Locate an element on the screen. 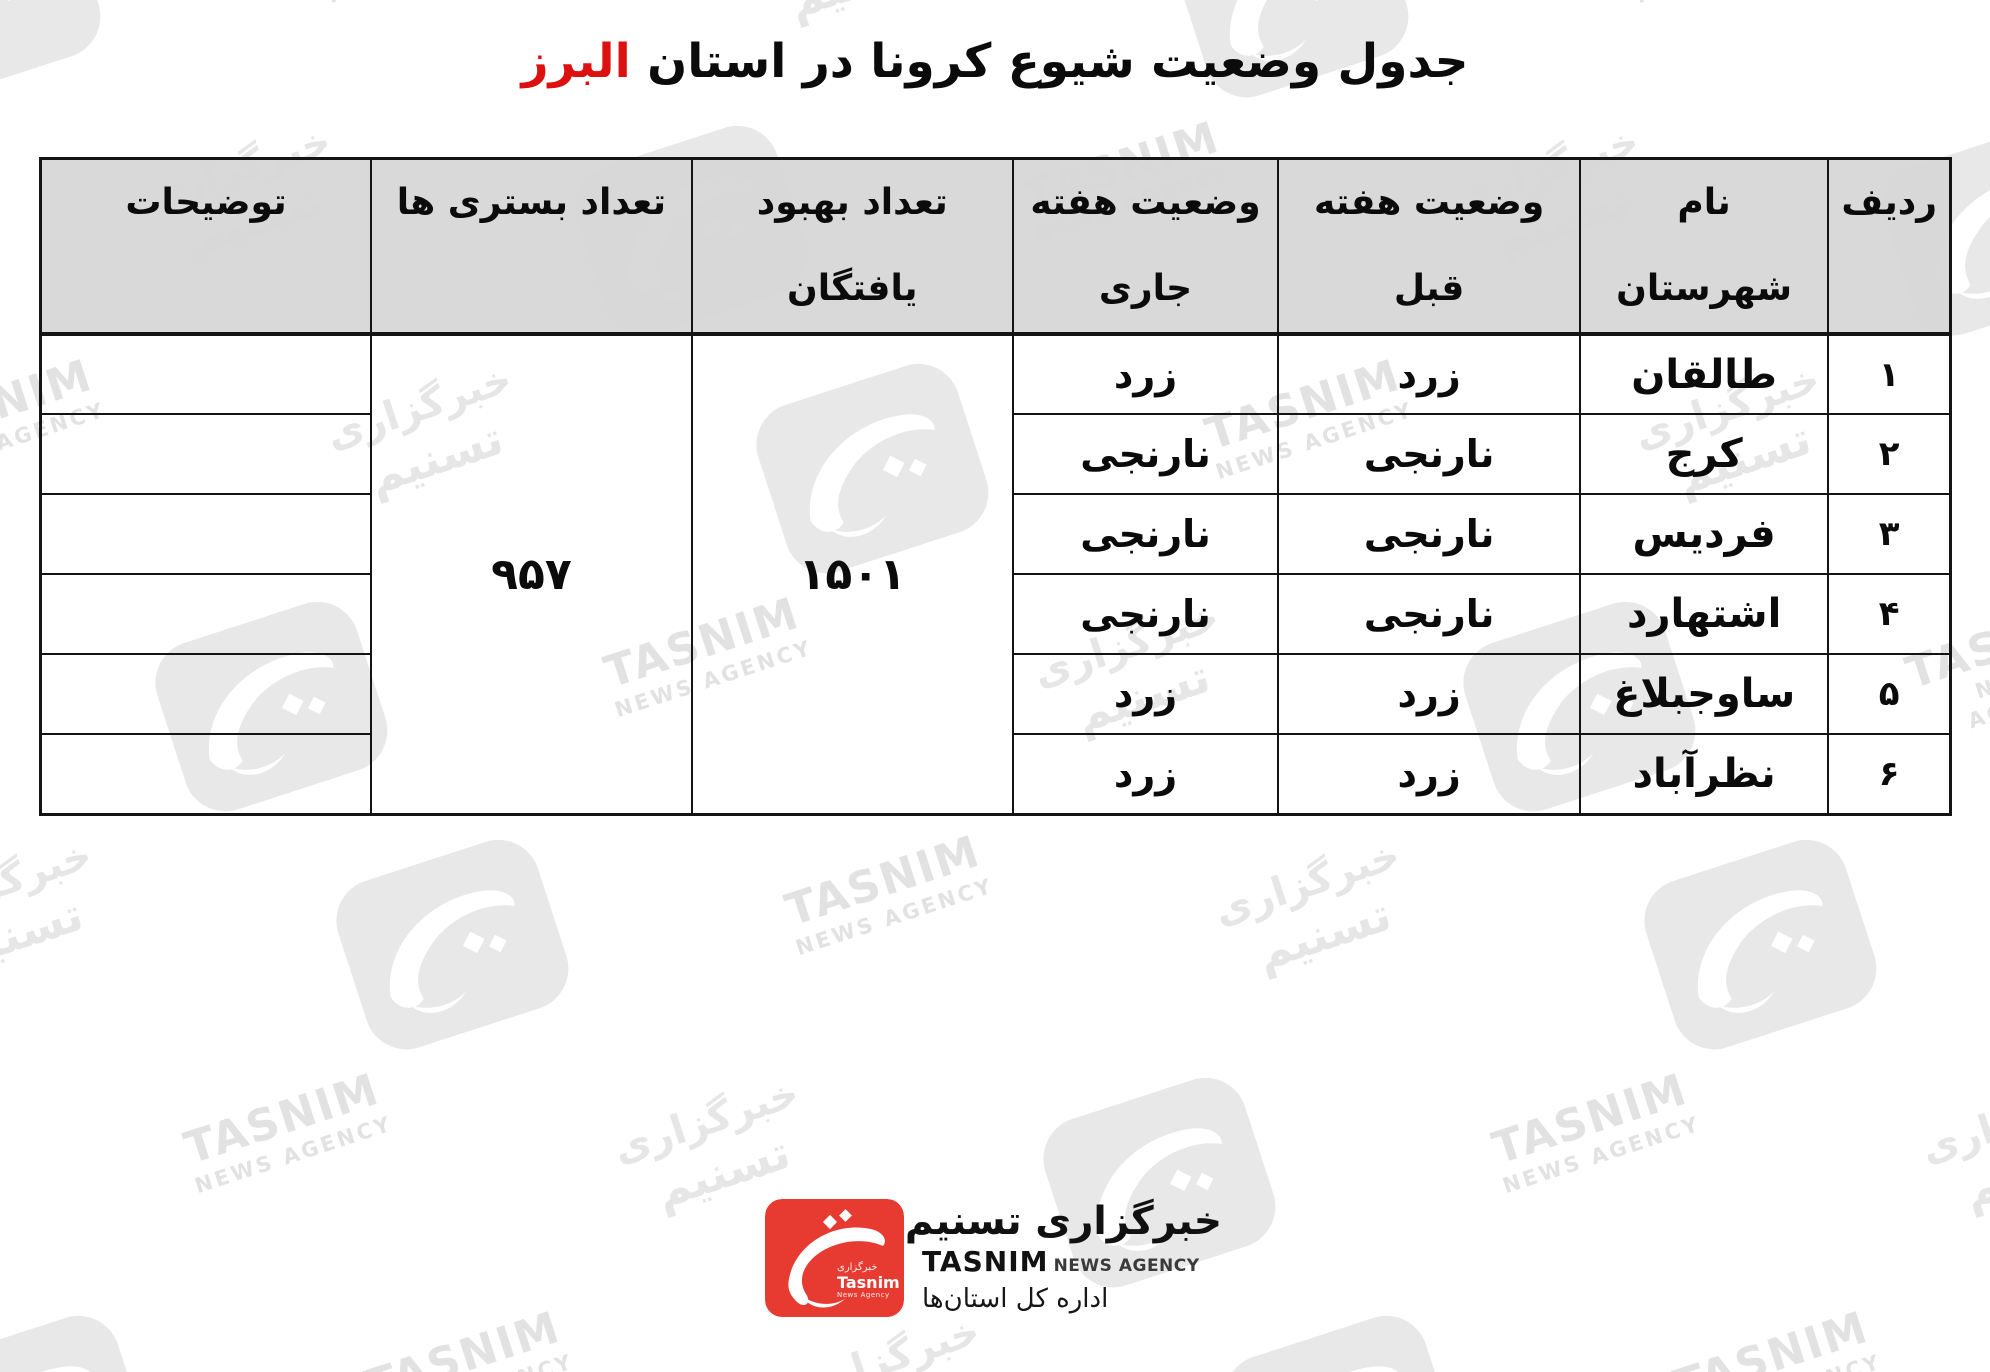 This screenshot has height=1372, width=1990. hospitalized-total-cell: ۹۵۷ is located at coordinates (531, 574).